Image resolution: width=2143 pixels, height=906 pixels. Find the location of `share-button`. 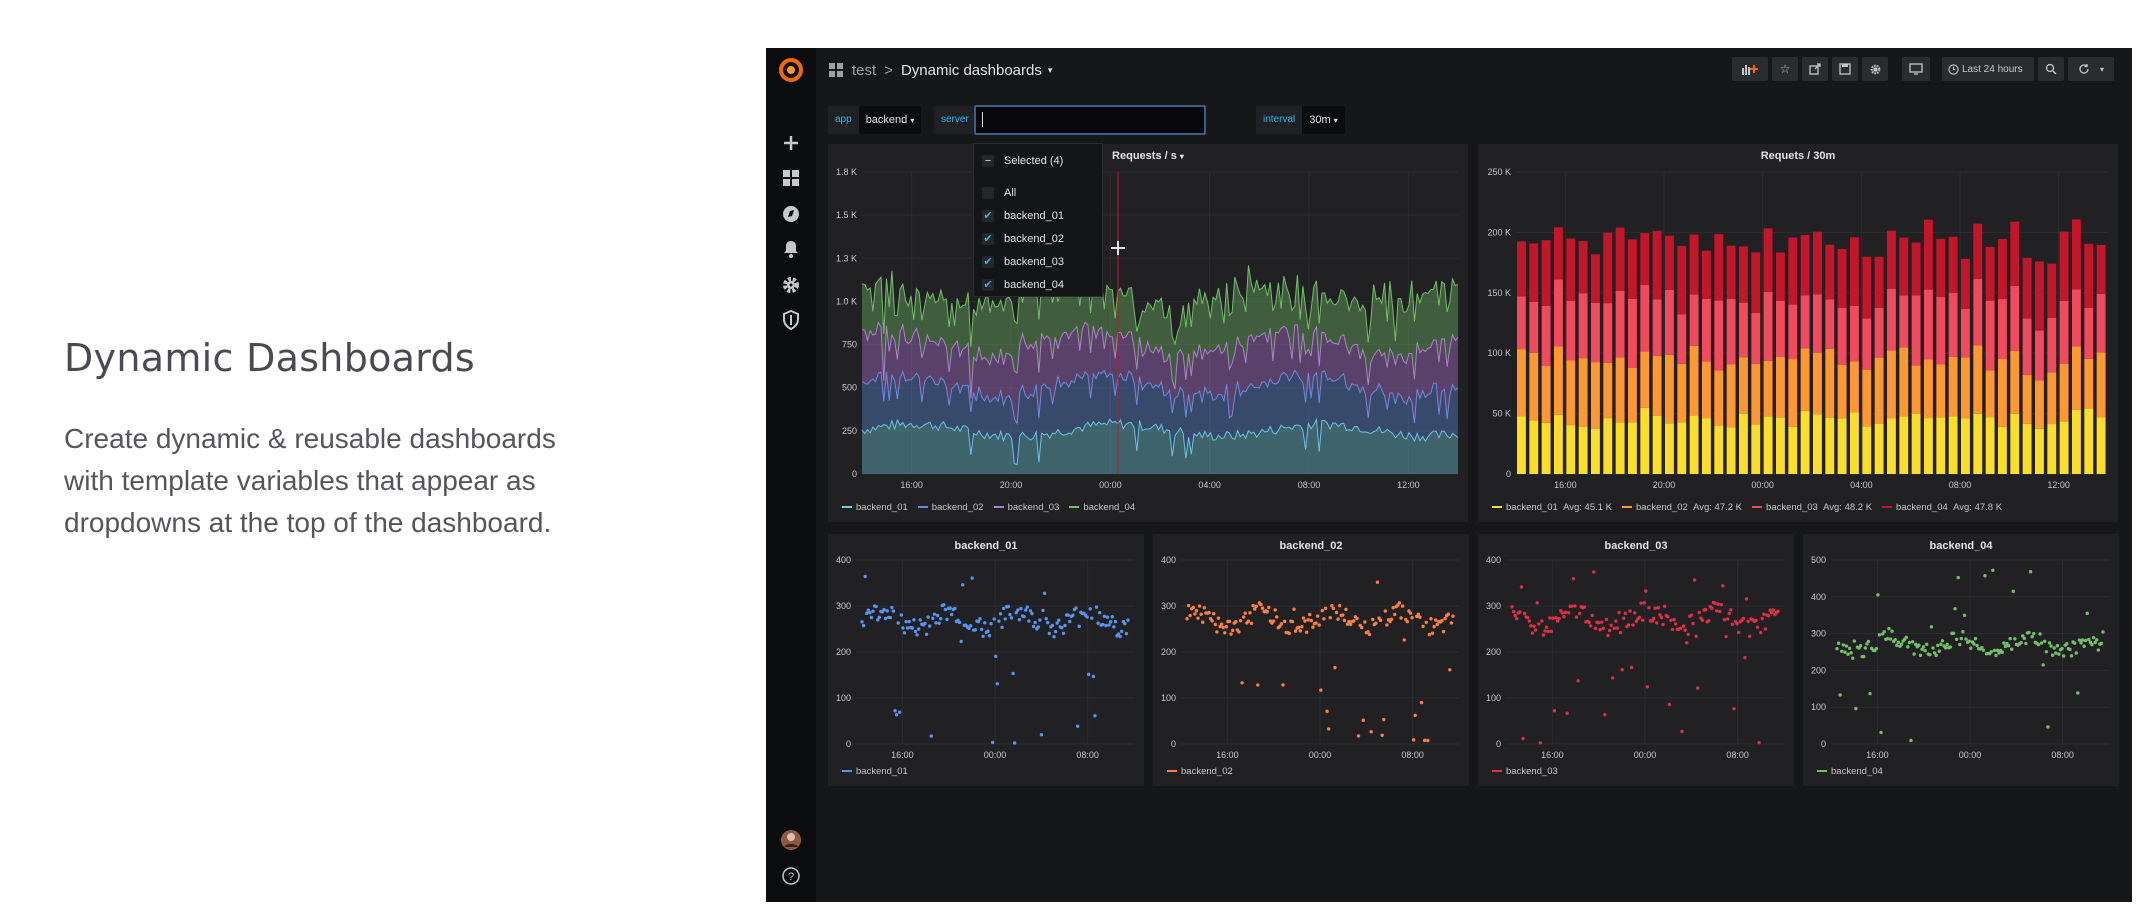

share-button is located at coordinates (1815, 69).